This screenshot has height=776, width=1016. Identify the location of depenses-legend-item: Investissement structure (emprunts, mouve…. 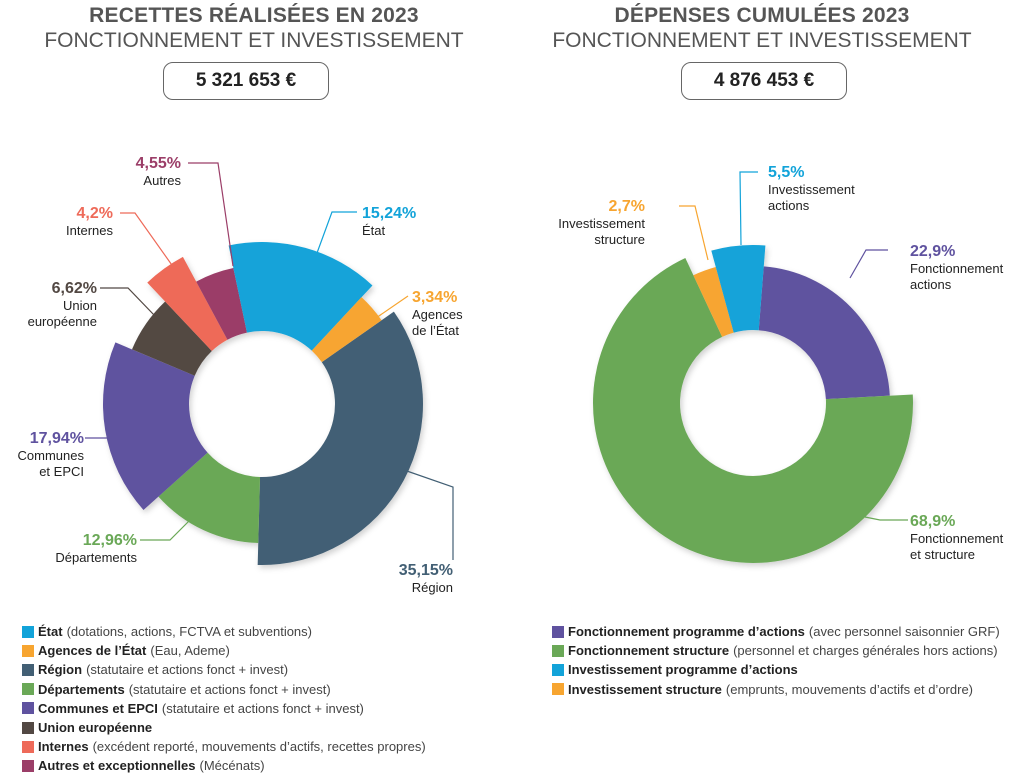
(776, 689).